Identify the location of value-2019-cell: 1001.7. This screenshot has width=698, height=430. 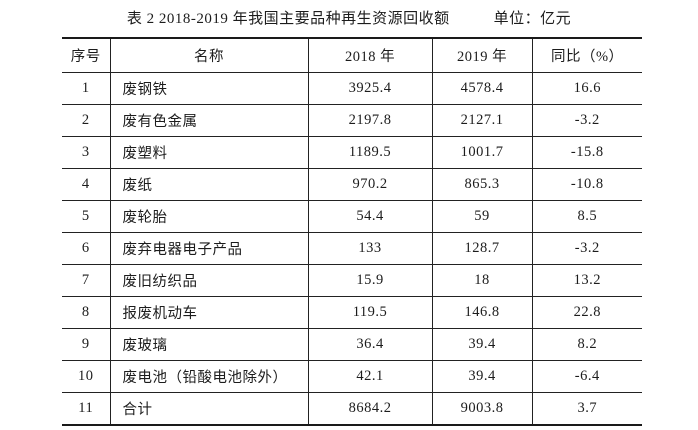
(482, 152).